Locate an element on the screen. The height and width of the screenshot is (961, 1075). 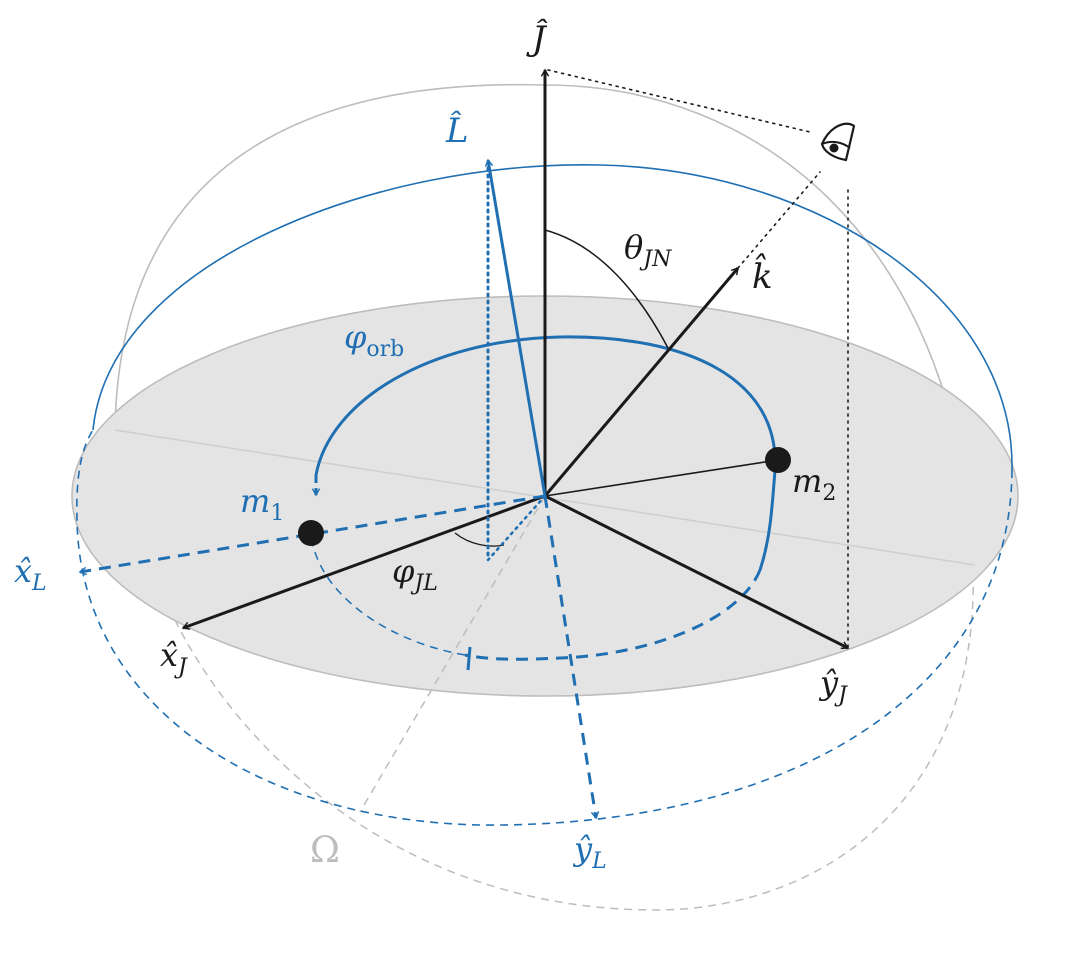
orbit-dashed-thin is located at coordinates (388, 597).